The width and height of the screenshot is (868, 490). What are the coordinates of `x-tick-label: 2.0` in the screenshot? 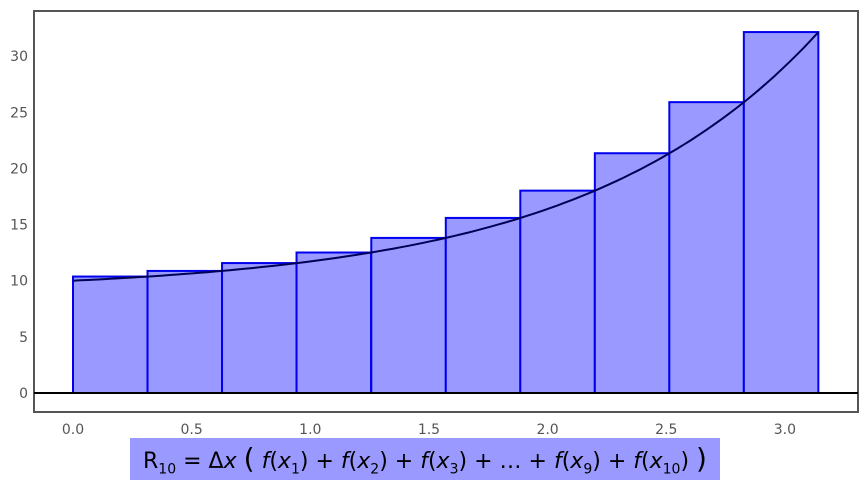 It's located at (547, 430).